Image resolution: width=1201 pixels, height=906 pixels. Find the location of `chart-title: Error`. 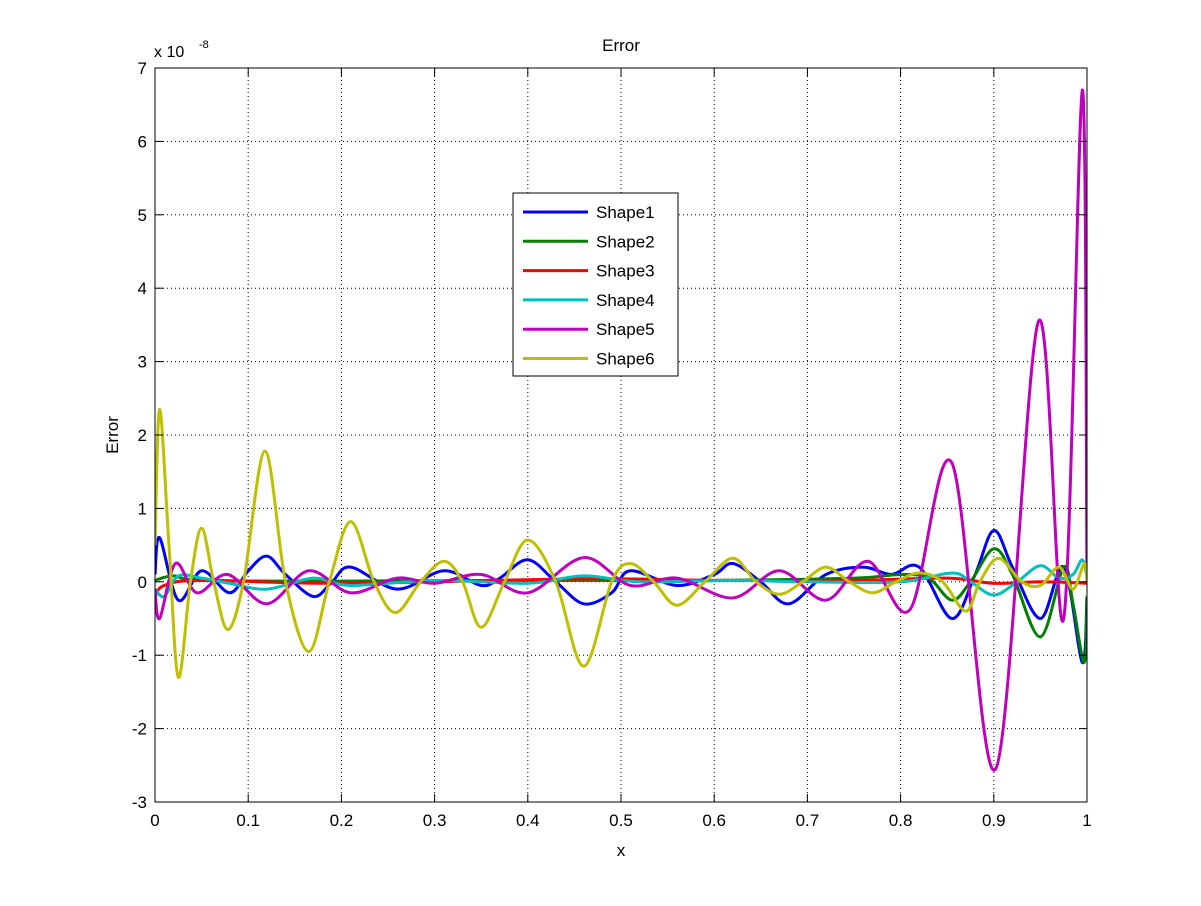

chart-title: Error is located at coordinates (621, 45).